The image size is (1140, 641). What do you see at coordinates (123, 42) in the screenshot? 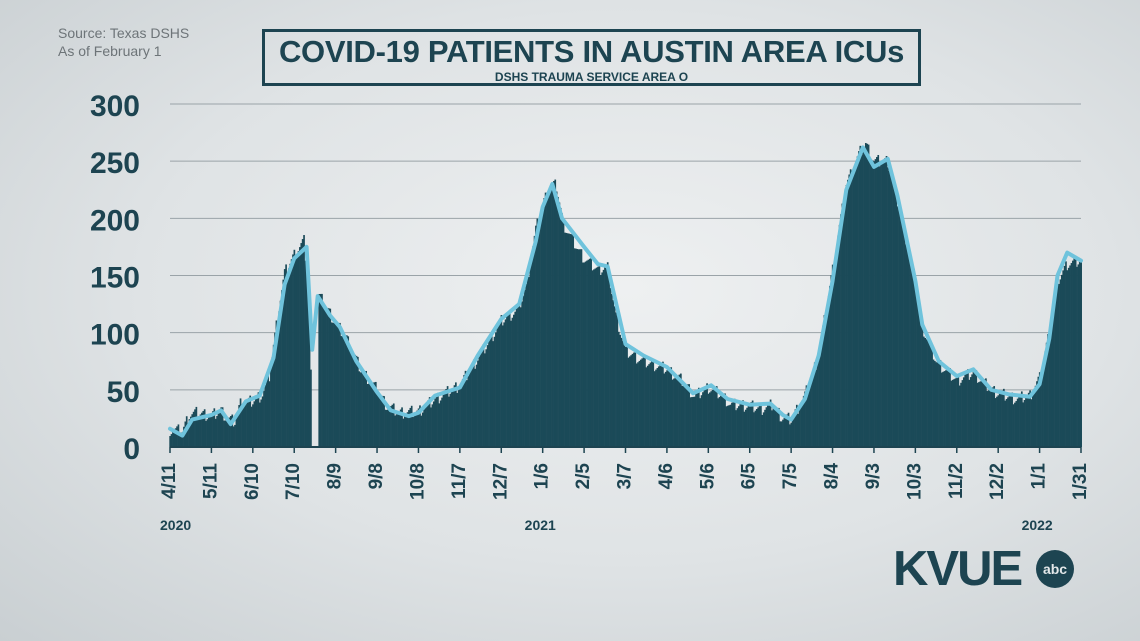
I see `source-note: Source: Texas DSHS As of February 1` at bounding box center [123, 42].